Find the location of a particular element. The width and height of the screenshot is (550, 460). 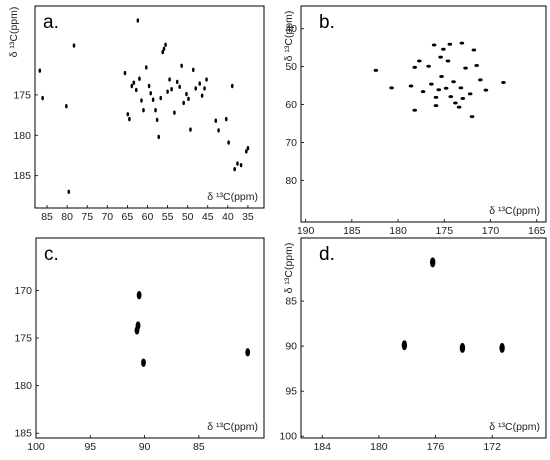

x-tick-label: 55 is located at coordinates (168, 217).